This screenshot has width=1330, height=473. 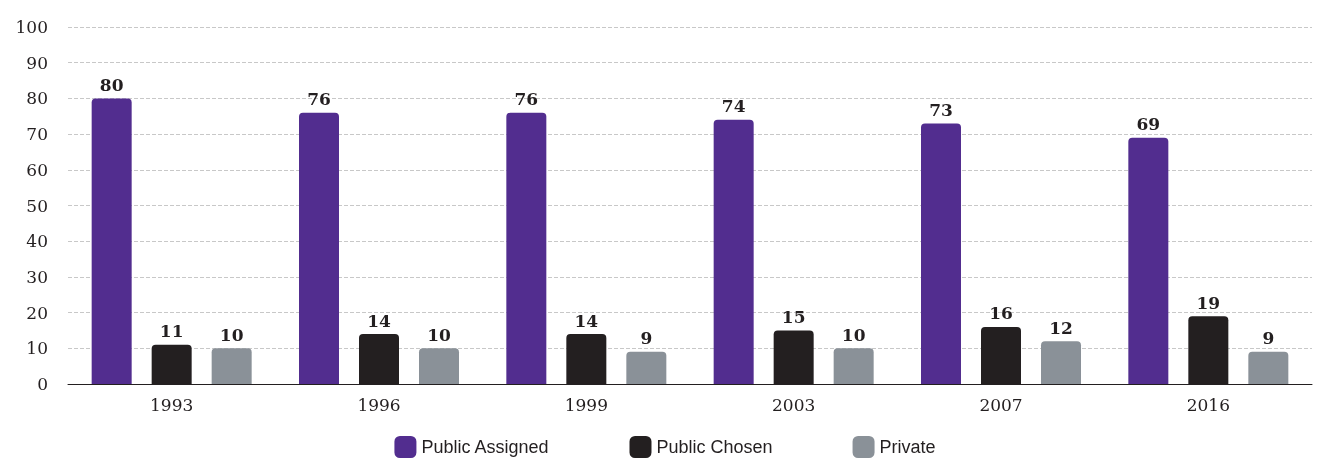 What do you see at coordinates (1001, 404) in the screenshot?
I see `x-tick-label: 2007` at bounding box center [1001, 404].